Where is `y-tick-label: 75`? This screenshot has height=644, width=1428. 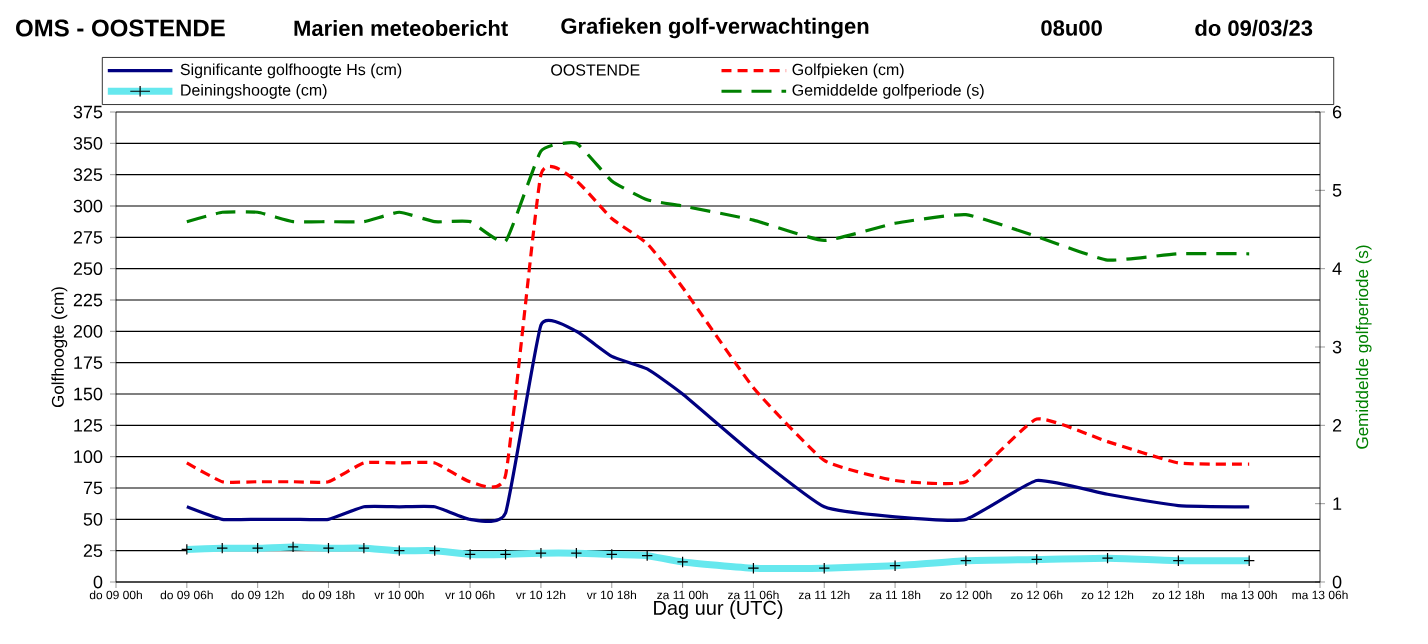 y-tick-label: 75 is located at coordinates (93, 488).